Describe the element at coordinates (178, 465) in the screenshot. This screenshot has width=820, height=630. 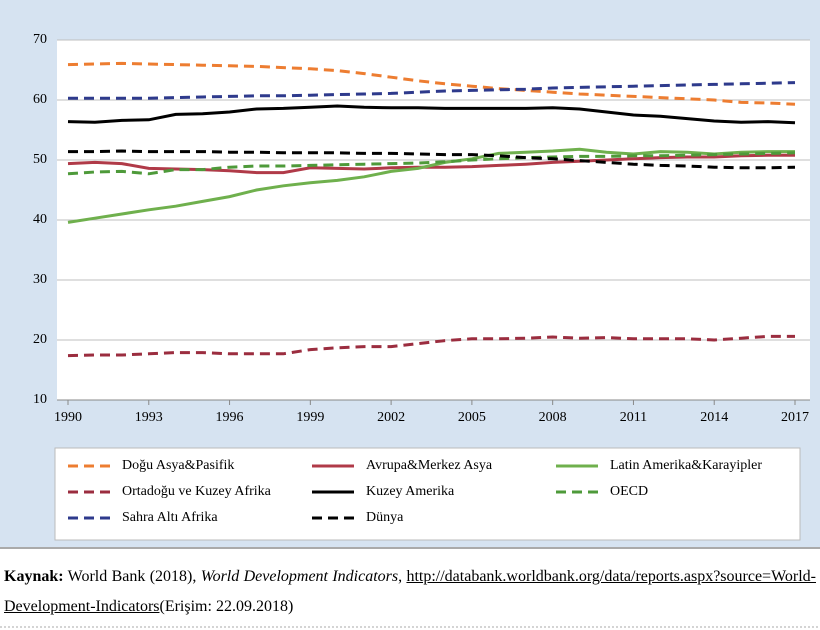
I see `legend-label: Doğu Asya&Pasifik` at that location.